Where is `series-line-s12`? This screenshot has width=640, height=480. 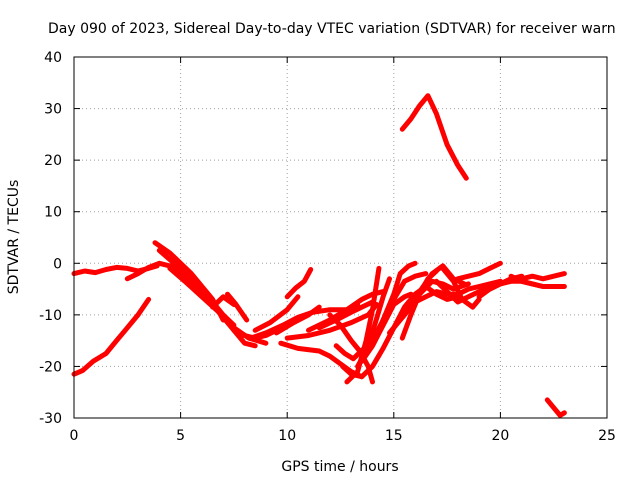 series-line-s12 is located at coordinates (304, 321).